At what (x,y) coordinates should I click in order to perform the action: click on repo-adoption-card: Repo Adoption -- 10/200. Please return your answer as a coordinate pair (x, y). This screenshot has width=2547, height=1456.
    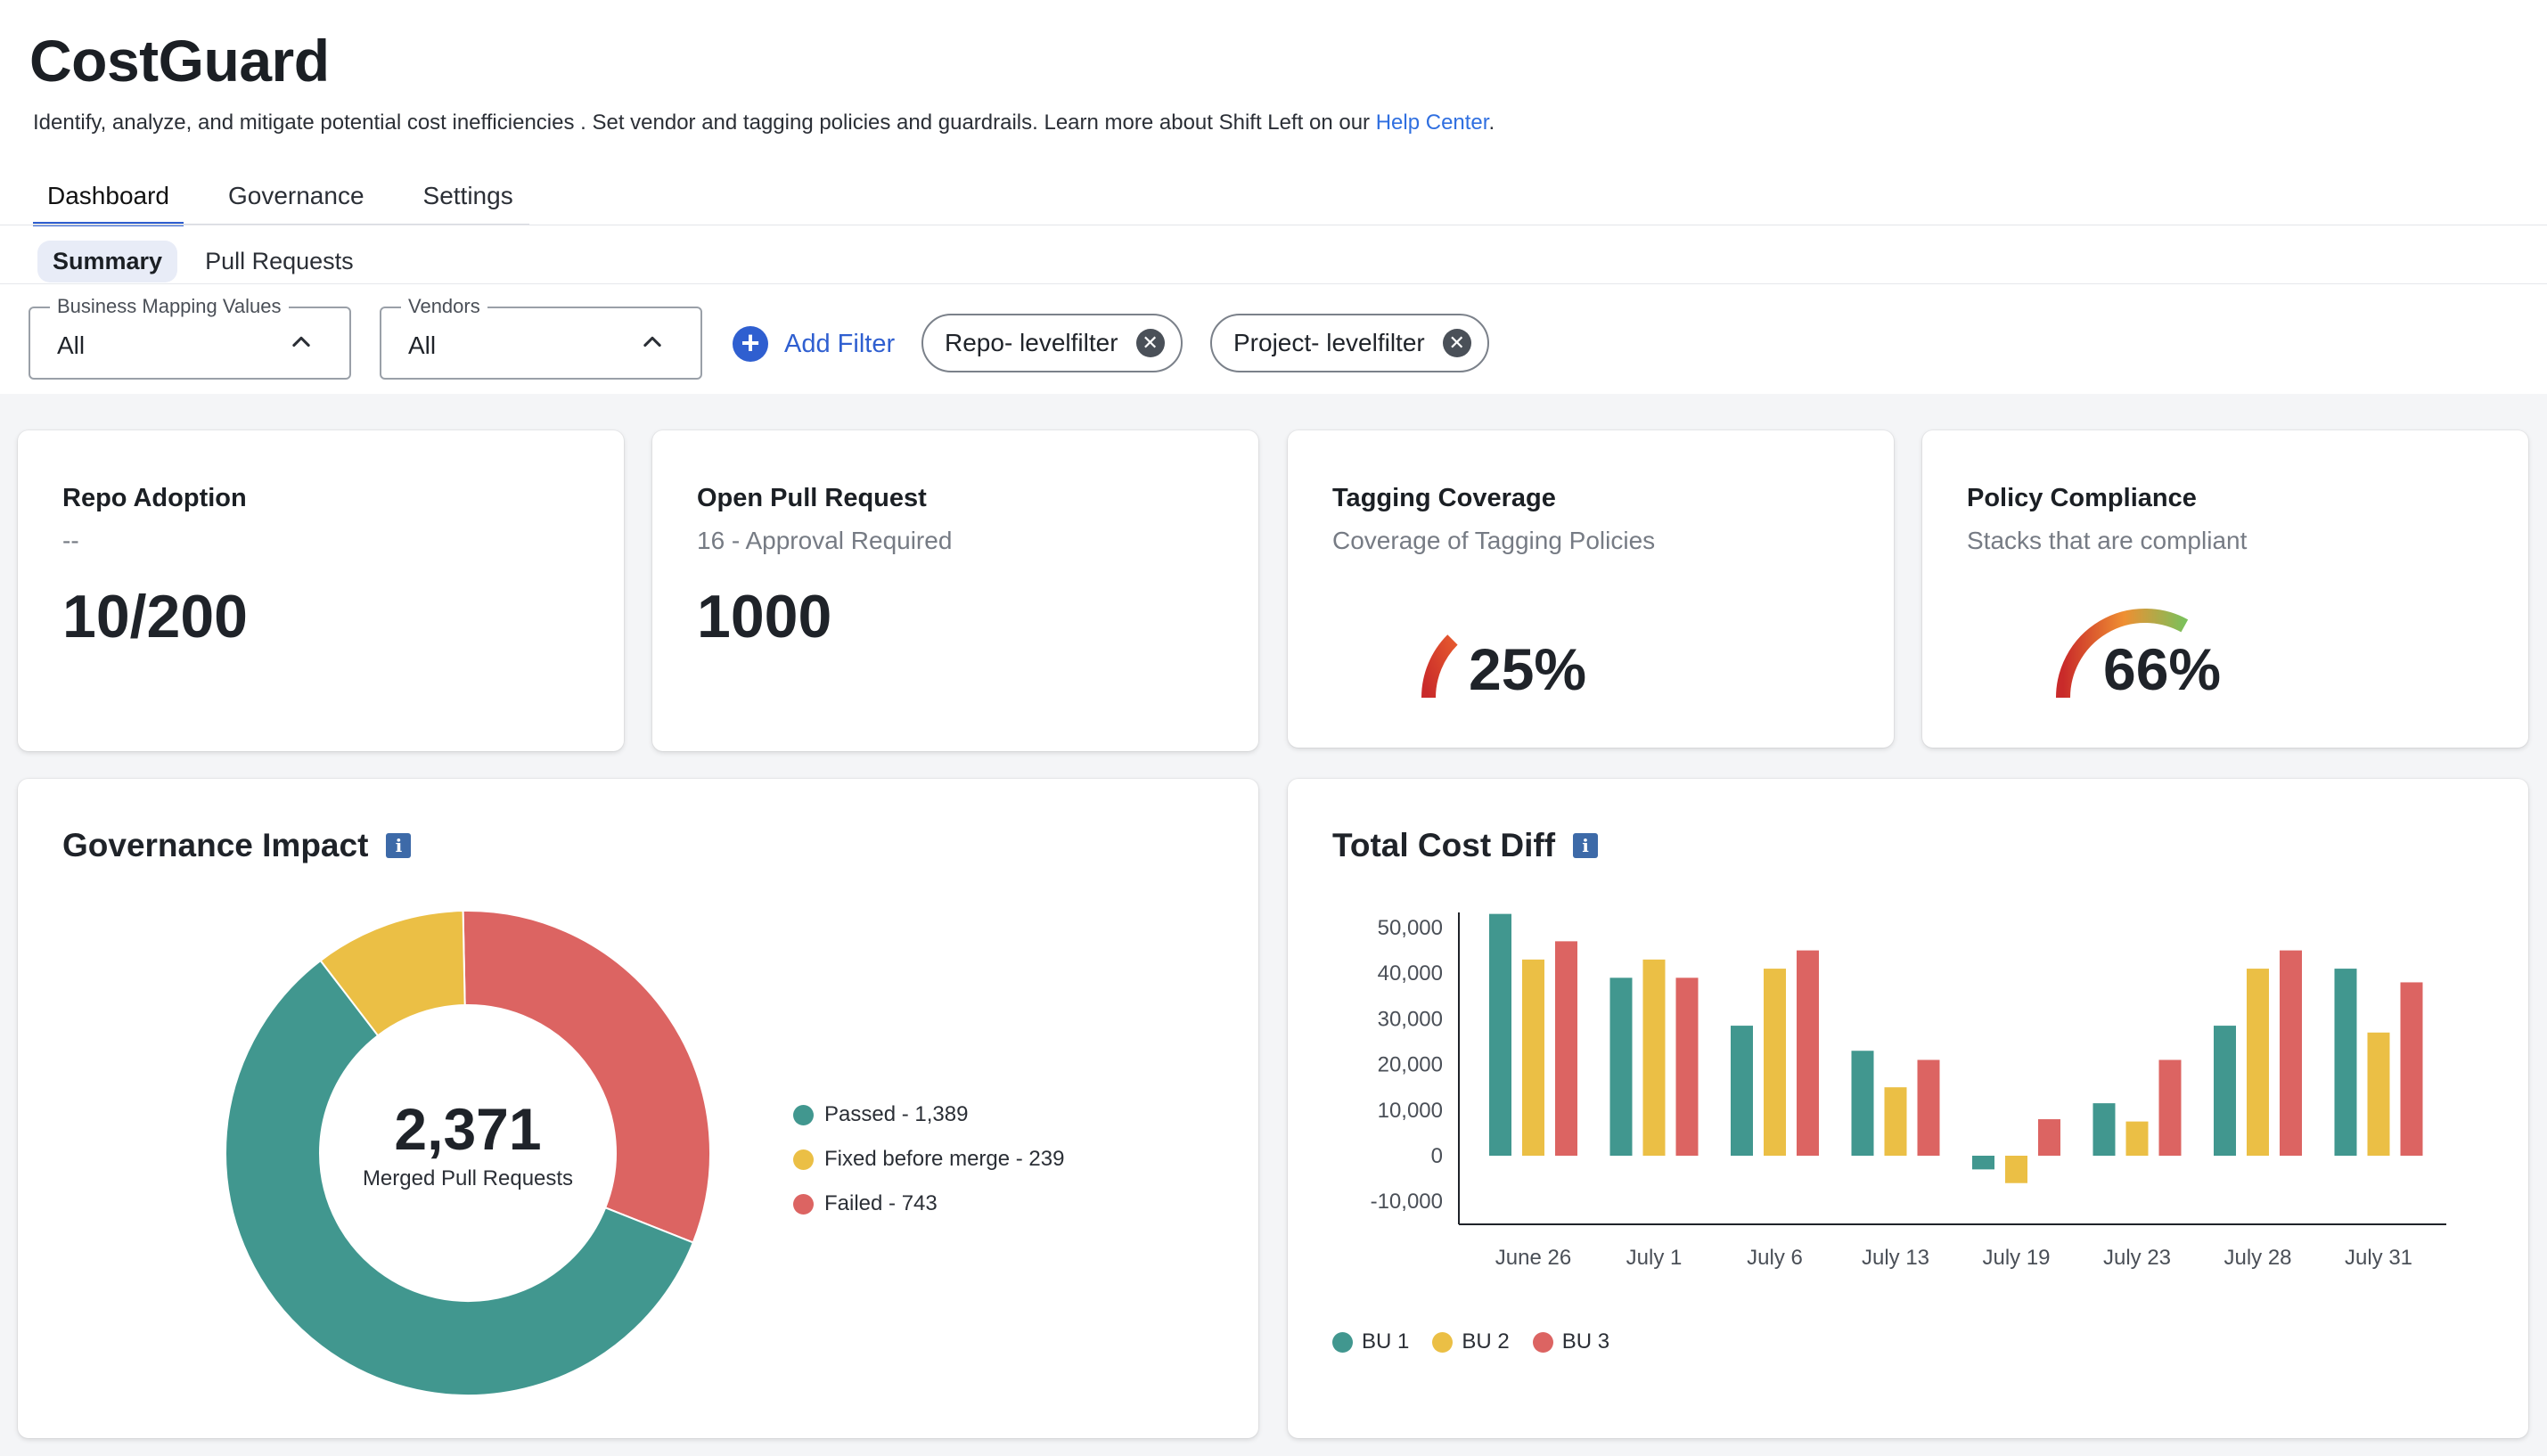
    Looking at the image, I should click on (321, 590).